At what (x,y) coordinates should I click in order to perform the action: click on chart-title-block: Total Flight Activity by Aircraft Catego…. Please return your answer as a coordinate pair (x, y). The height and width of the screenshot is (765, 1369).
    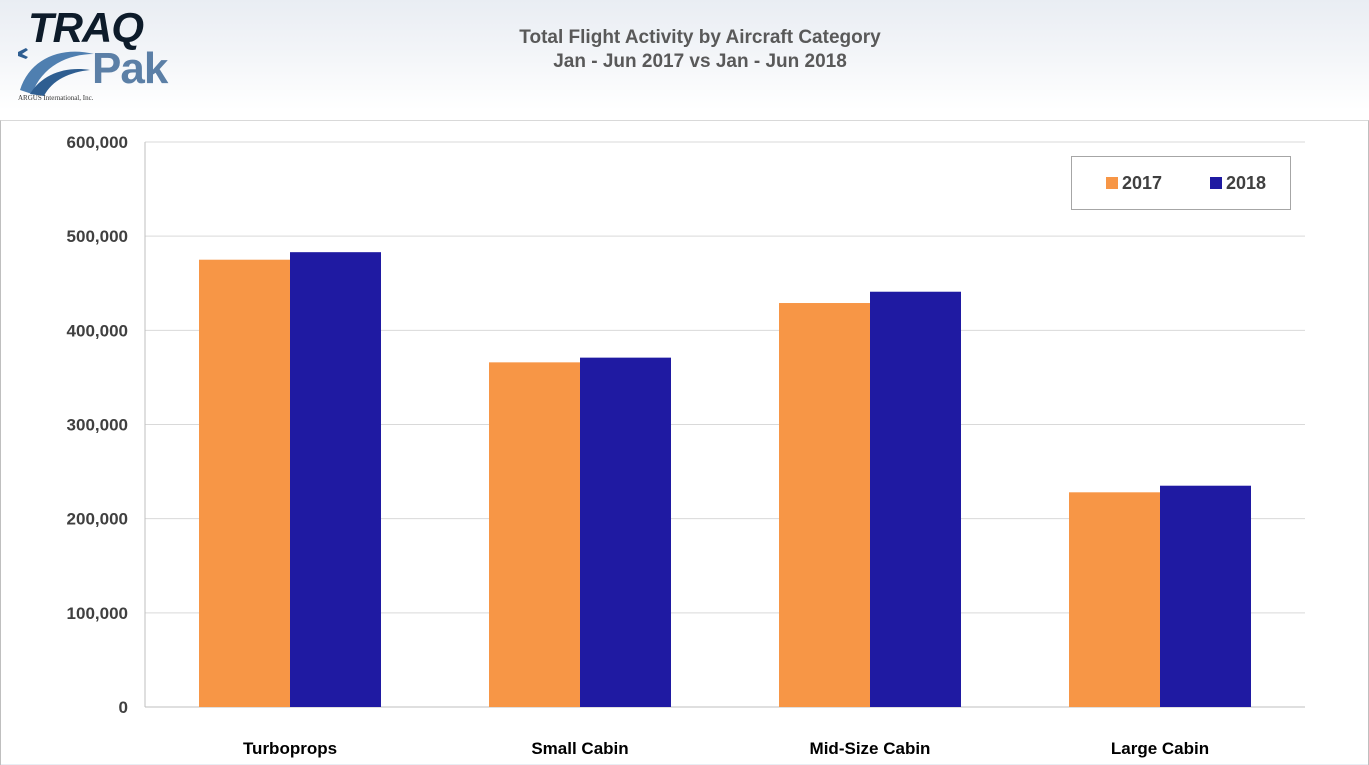
    Looking at the image, I should click on (700, 50).